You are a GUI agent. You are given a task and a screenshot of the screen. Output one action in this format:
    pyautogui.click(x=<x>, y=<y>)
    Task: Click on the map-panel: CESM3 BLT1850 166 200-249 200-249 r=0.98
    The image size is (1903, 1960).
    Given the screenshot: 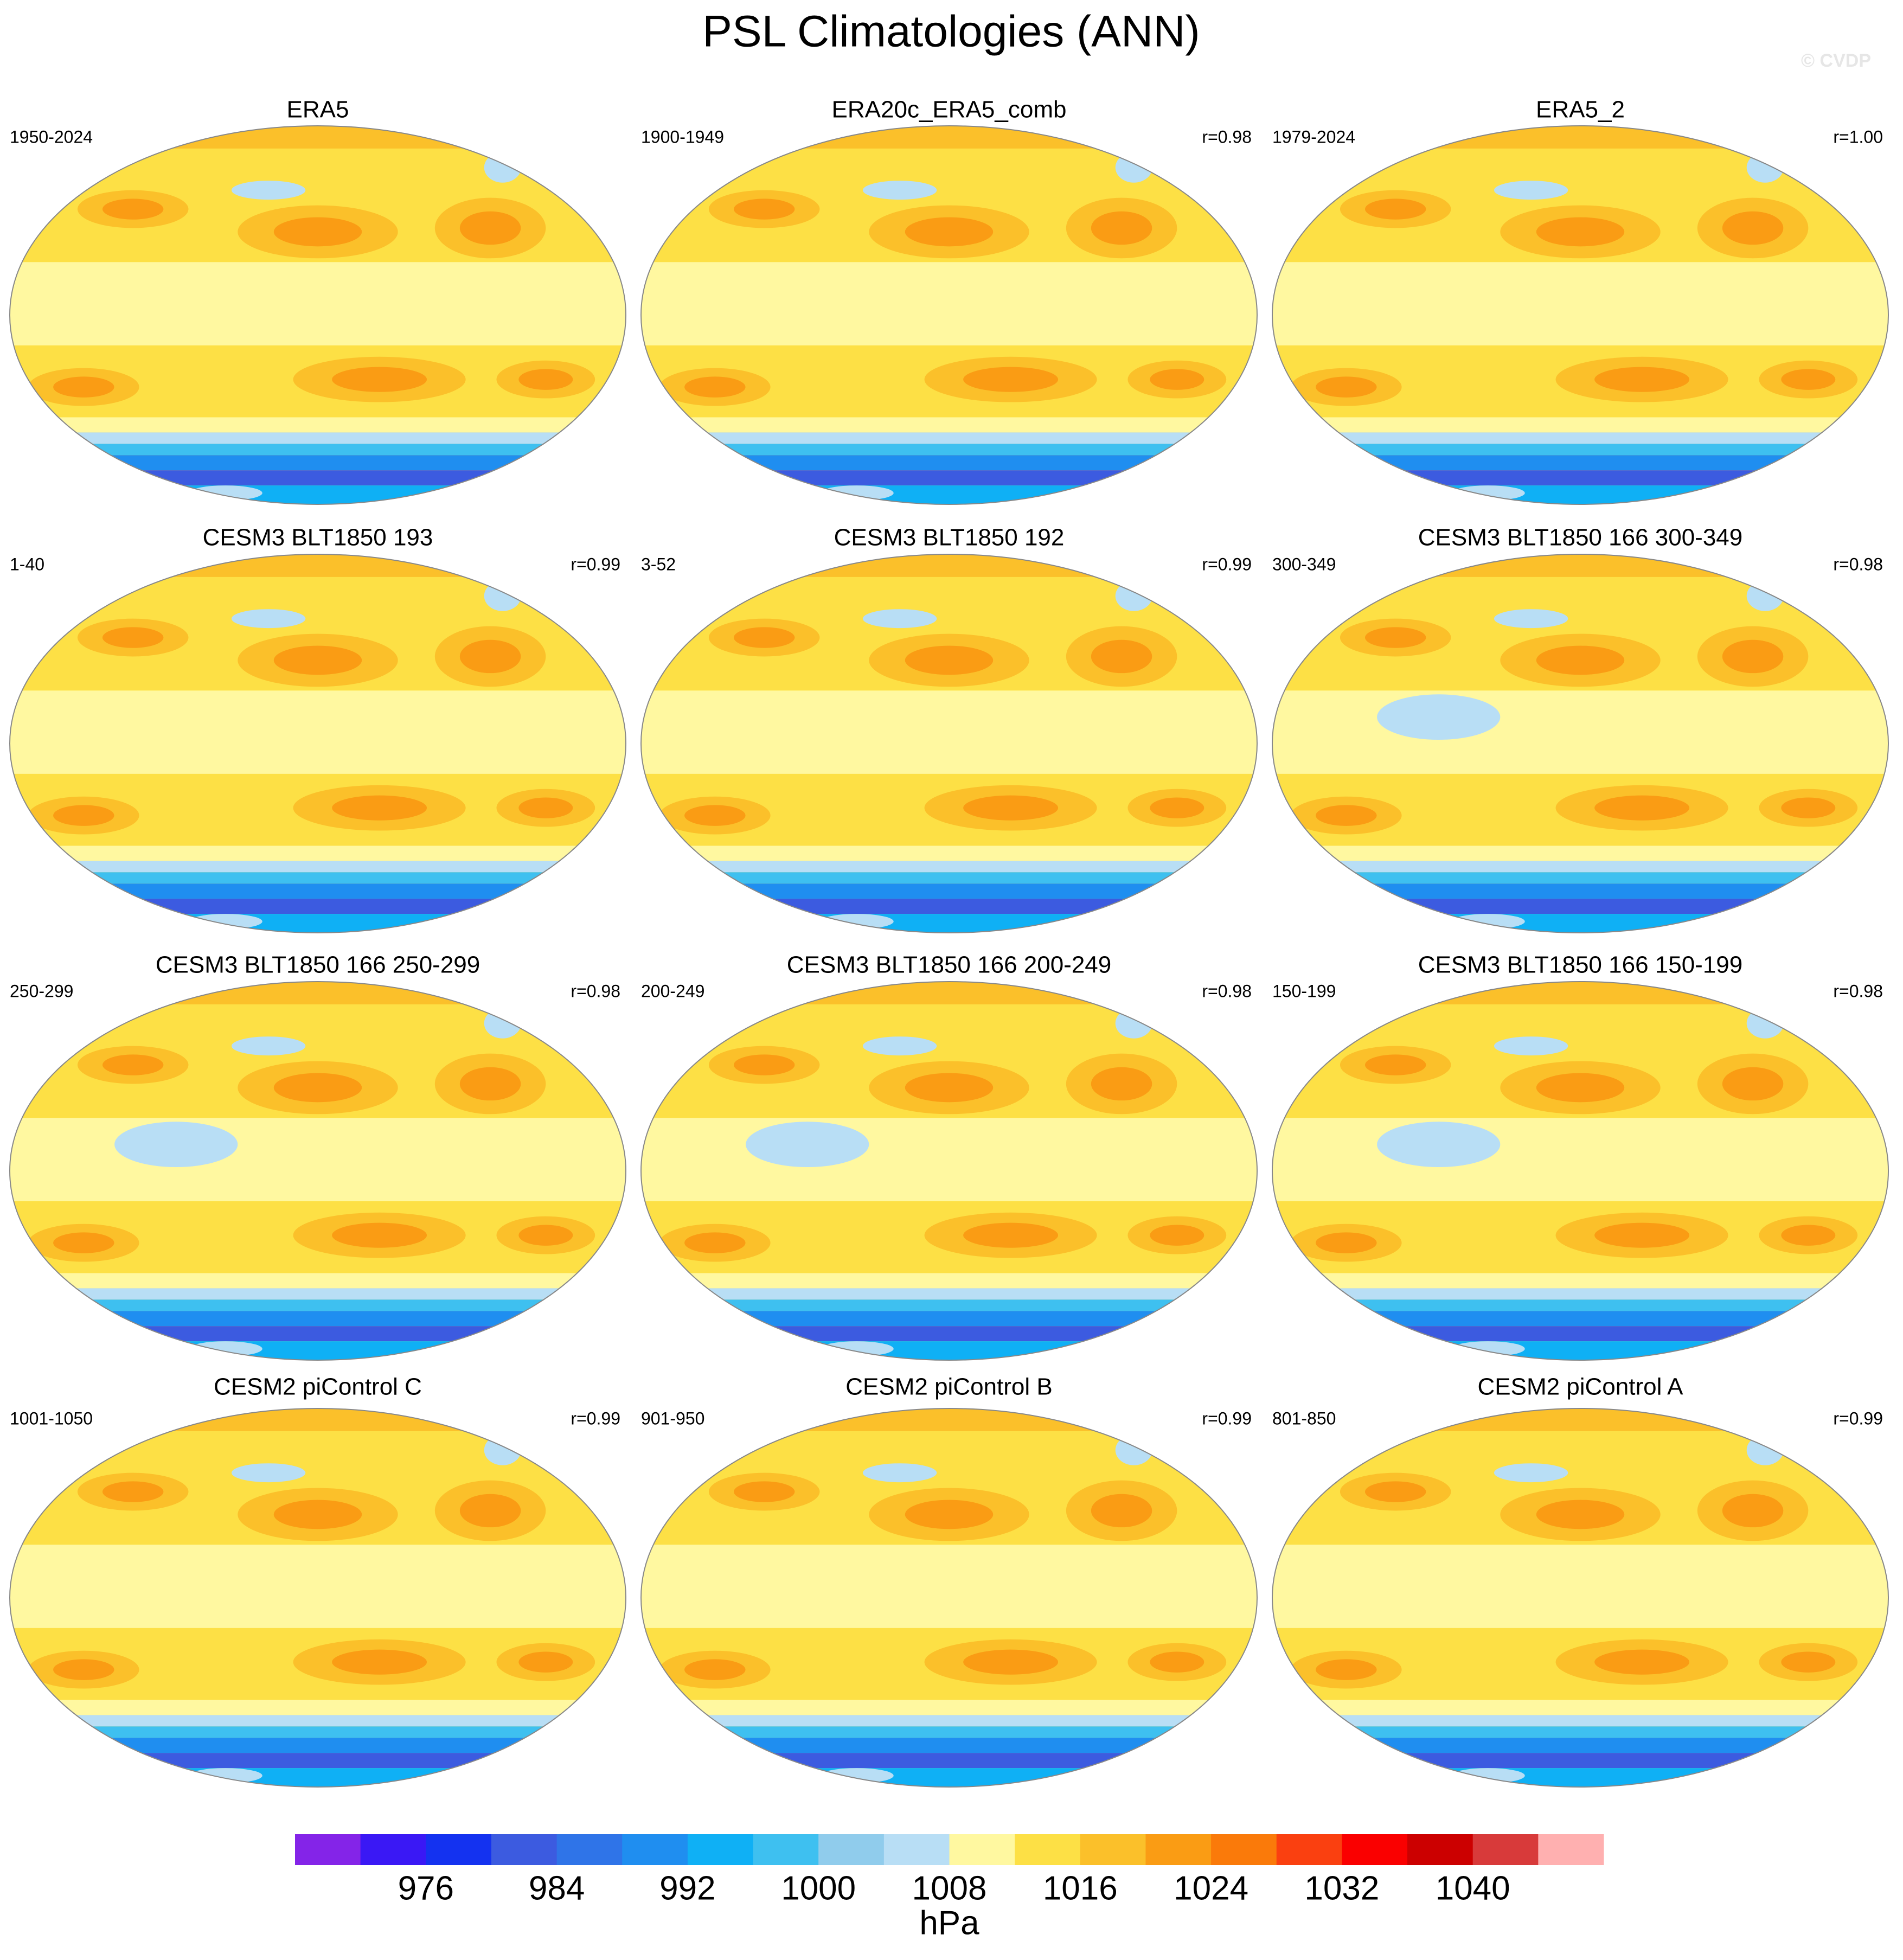 What is the action you would take?
    pyautogui.click(x=949, y=1156)
    